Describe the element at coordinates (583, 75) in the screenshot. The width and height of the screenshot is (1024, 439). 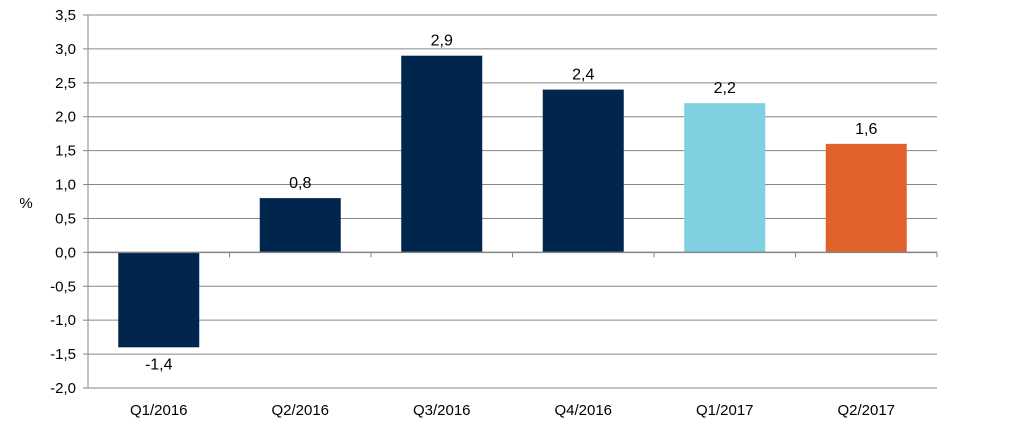
I see `data-label: 2,4` at that location.